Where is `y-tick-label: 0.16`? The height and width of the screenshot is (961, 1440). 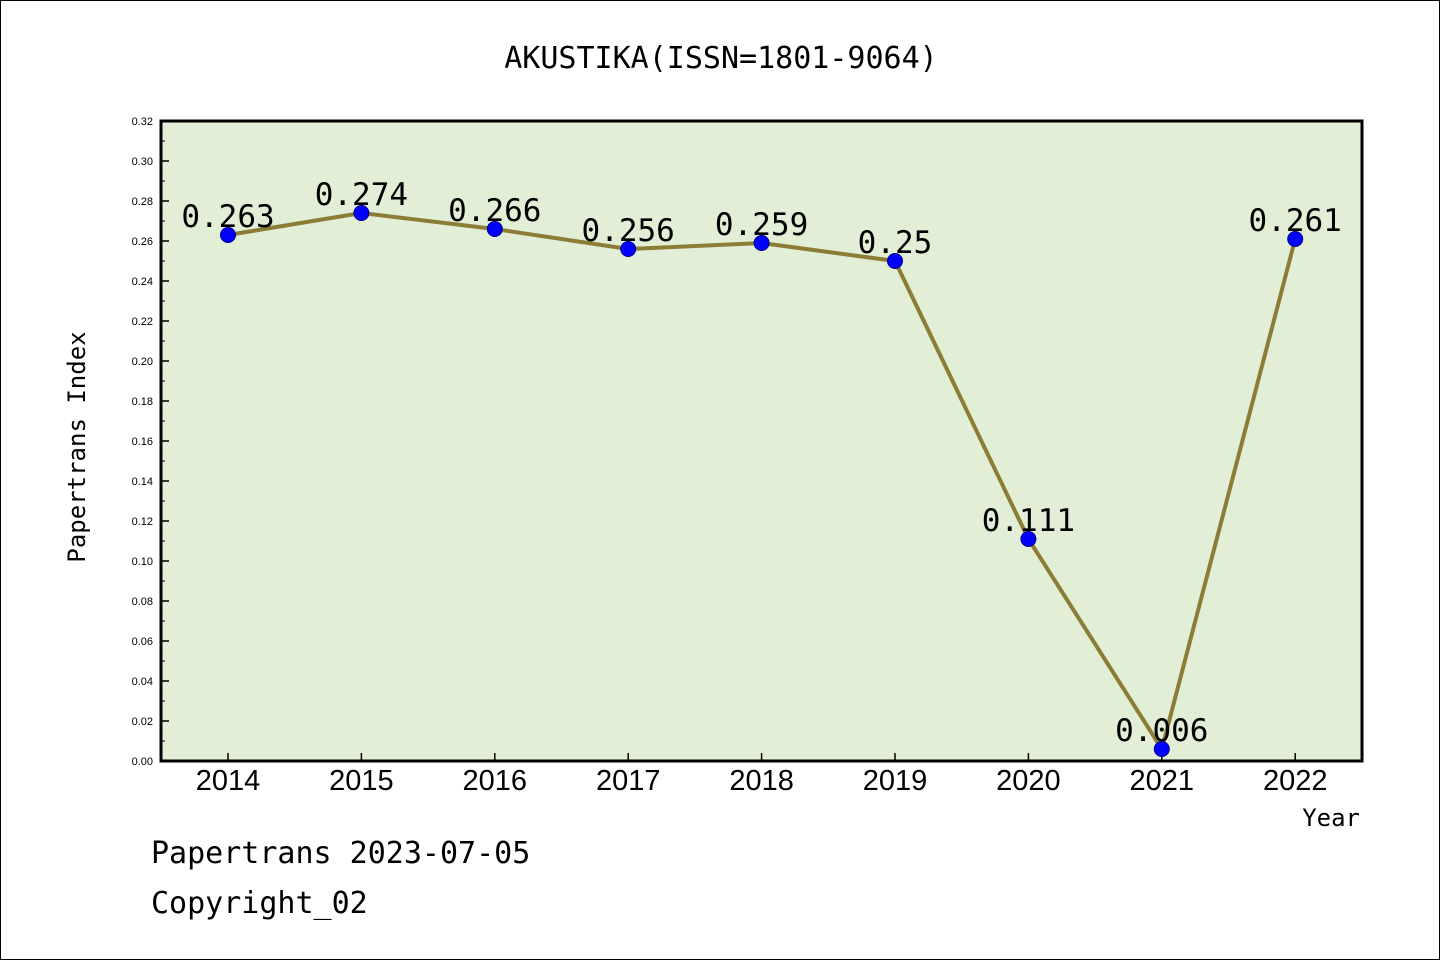 y-tick-label: 0.16 is located at coordinates (142, 442).